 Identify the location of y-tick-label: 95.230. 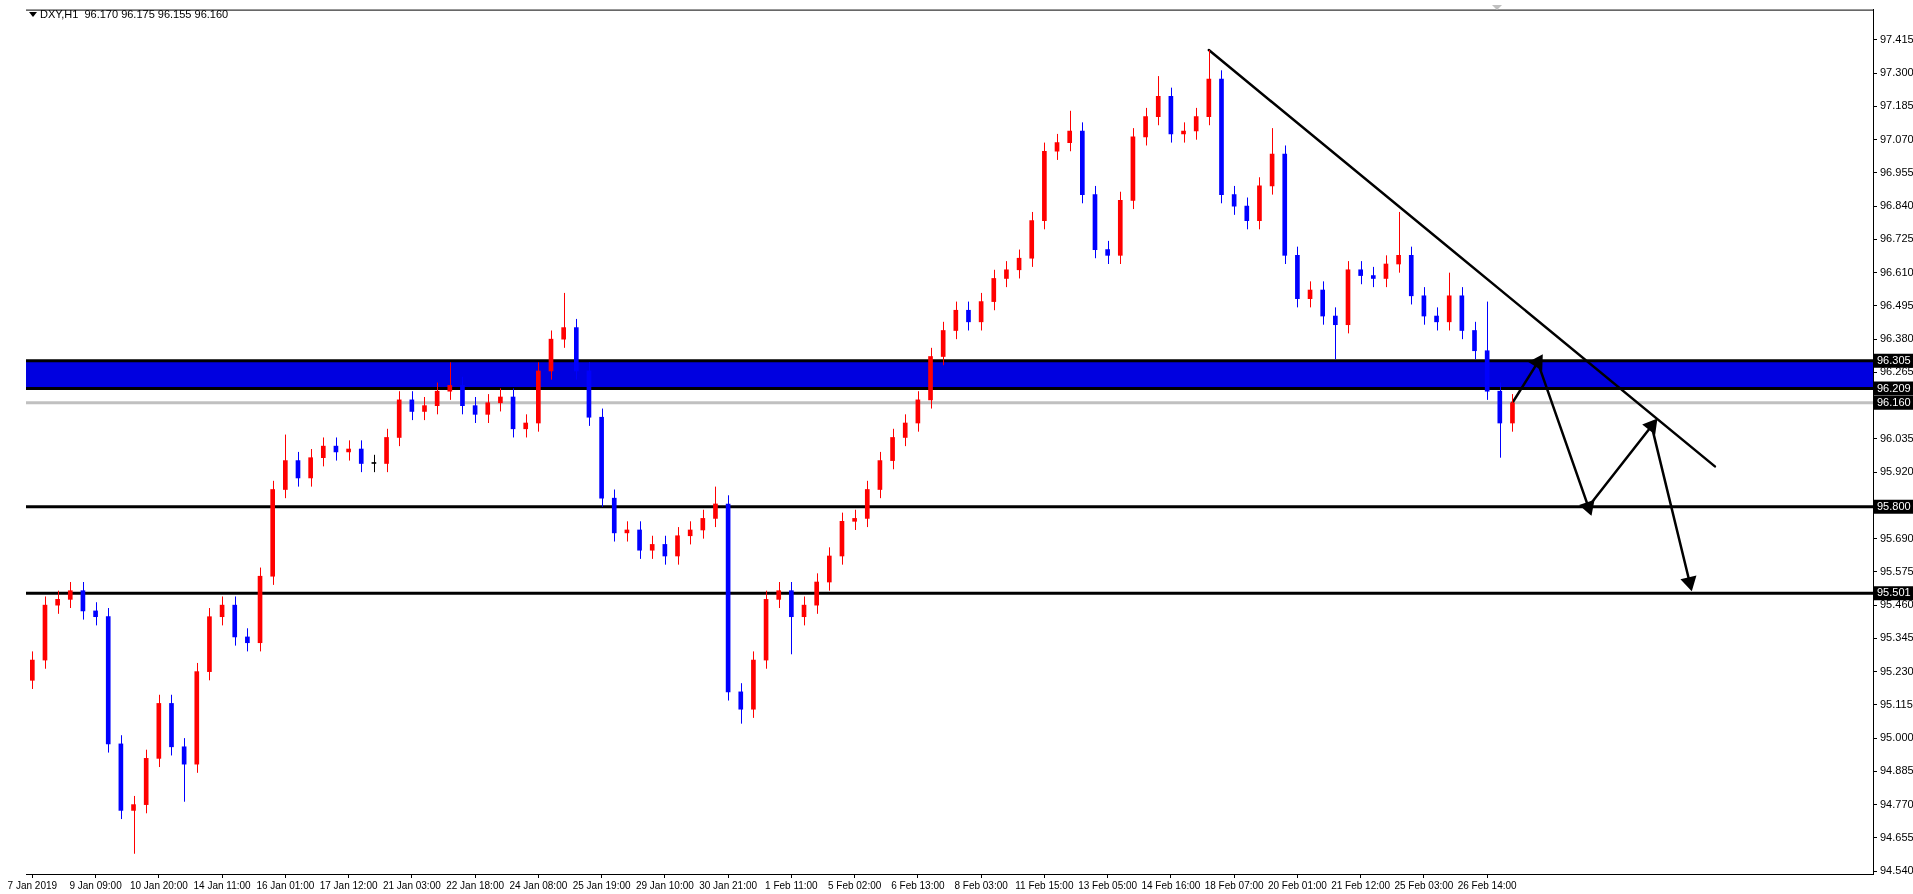
(1896, 670).